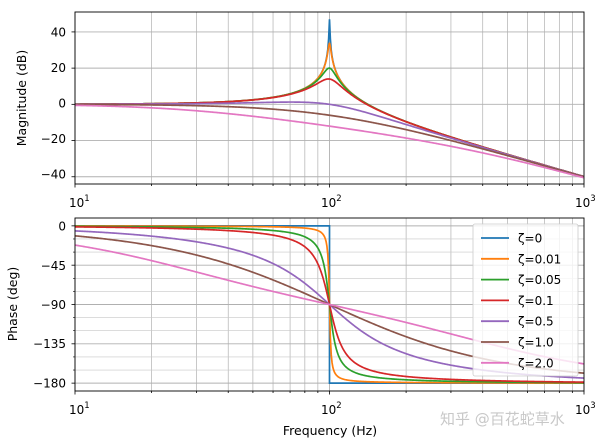 This screenshot has width=600, height=443. What do you see at coordinates (53, 139) in the screenshot?
I see `ytick-label: −20` at bounding box center [53, 139].